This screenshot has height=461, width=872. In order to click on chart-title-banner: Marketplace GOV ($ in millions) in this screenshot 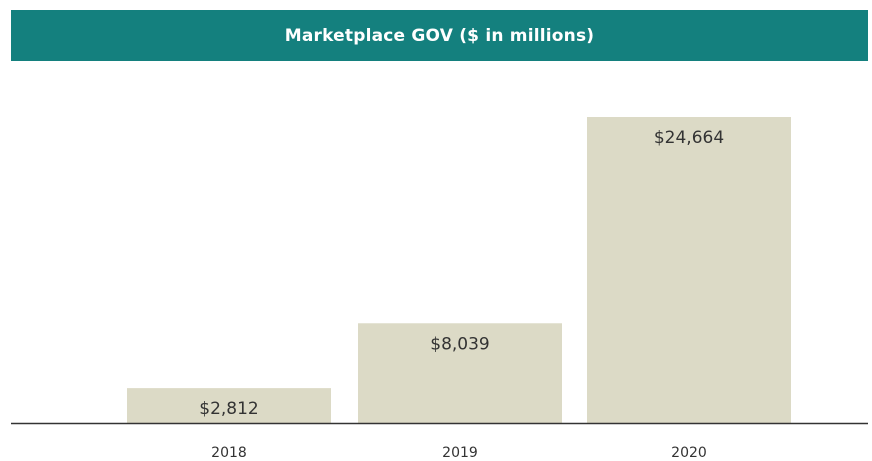, I will do `click(439, 35)`.